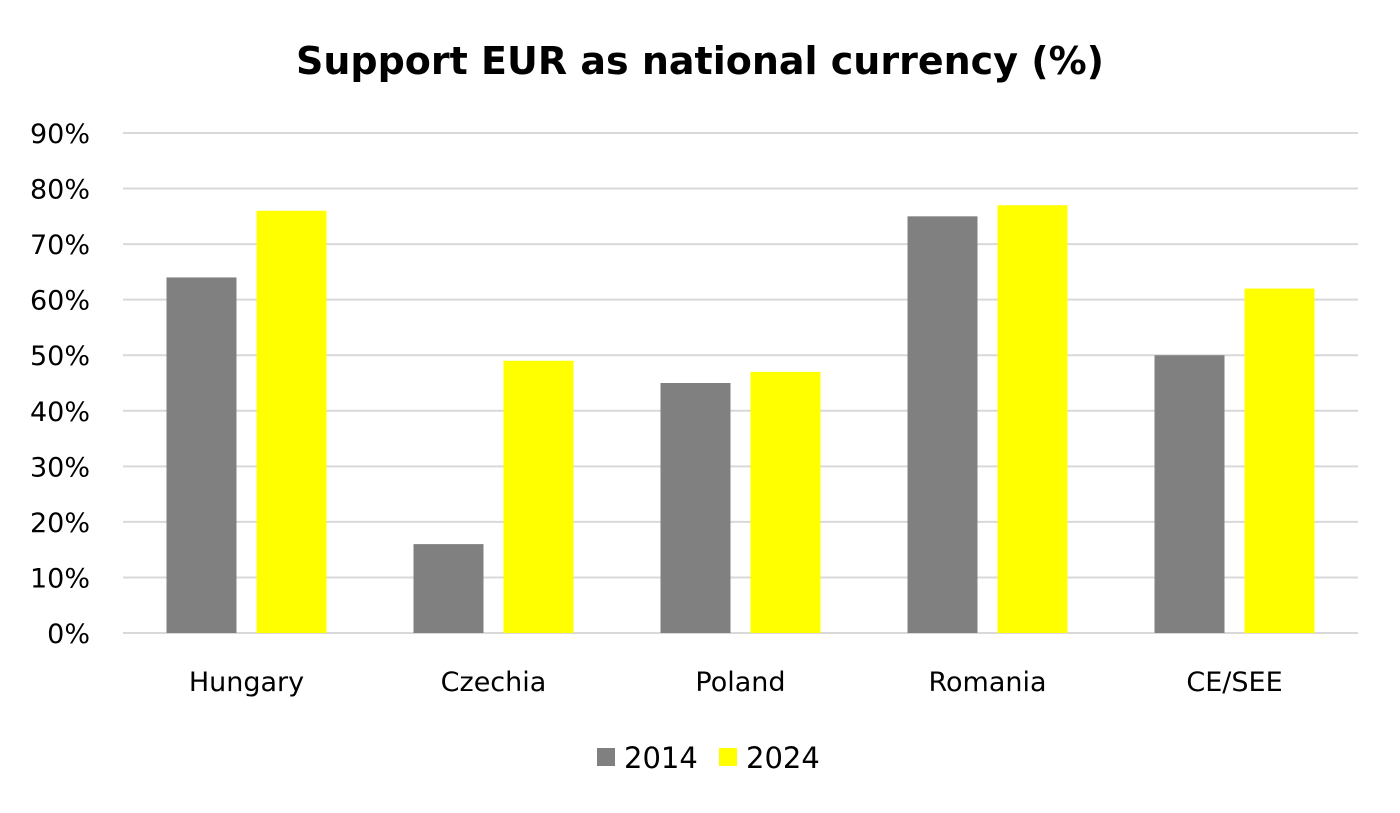 The width and height of the screenshot is (1400, 813). I want to click on bar-2014-czechia, so click(448, 588).